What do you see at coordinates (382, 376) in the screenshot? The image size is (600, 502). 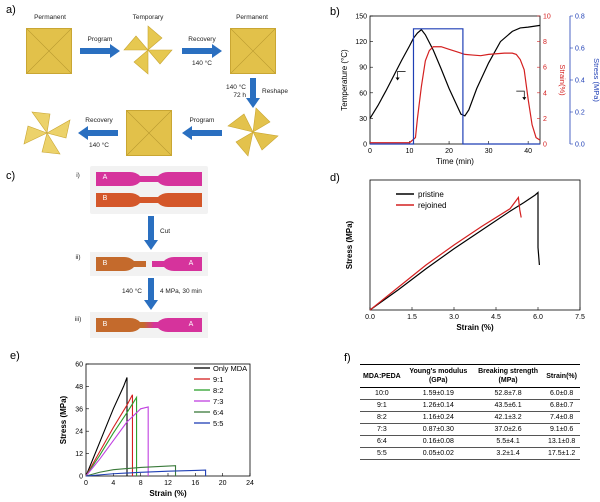 I see `col-header-ratio: MDA:PEDA` at bounding box center [382, 376].